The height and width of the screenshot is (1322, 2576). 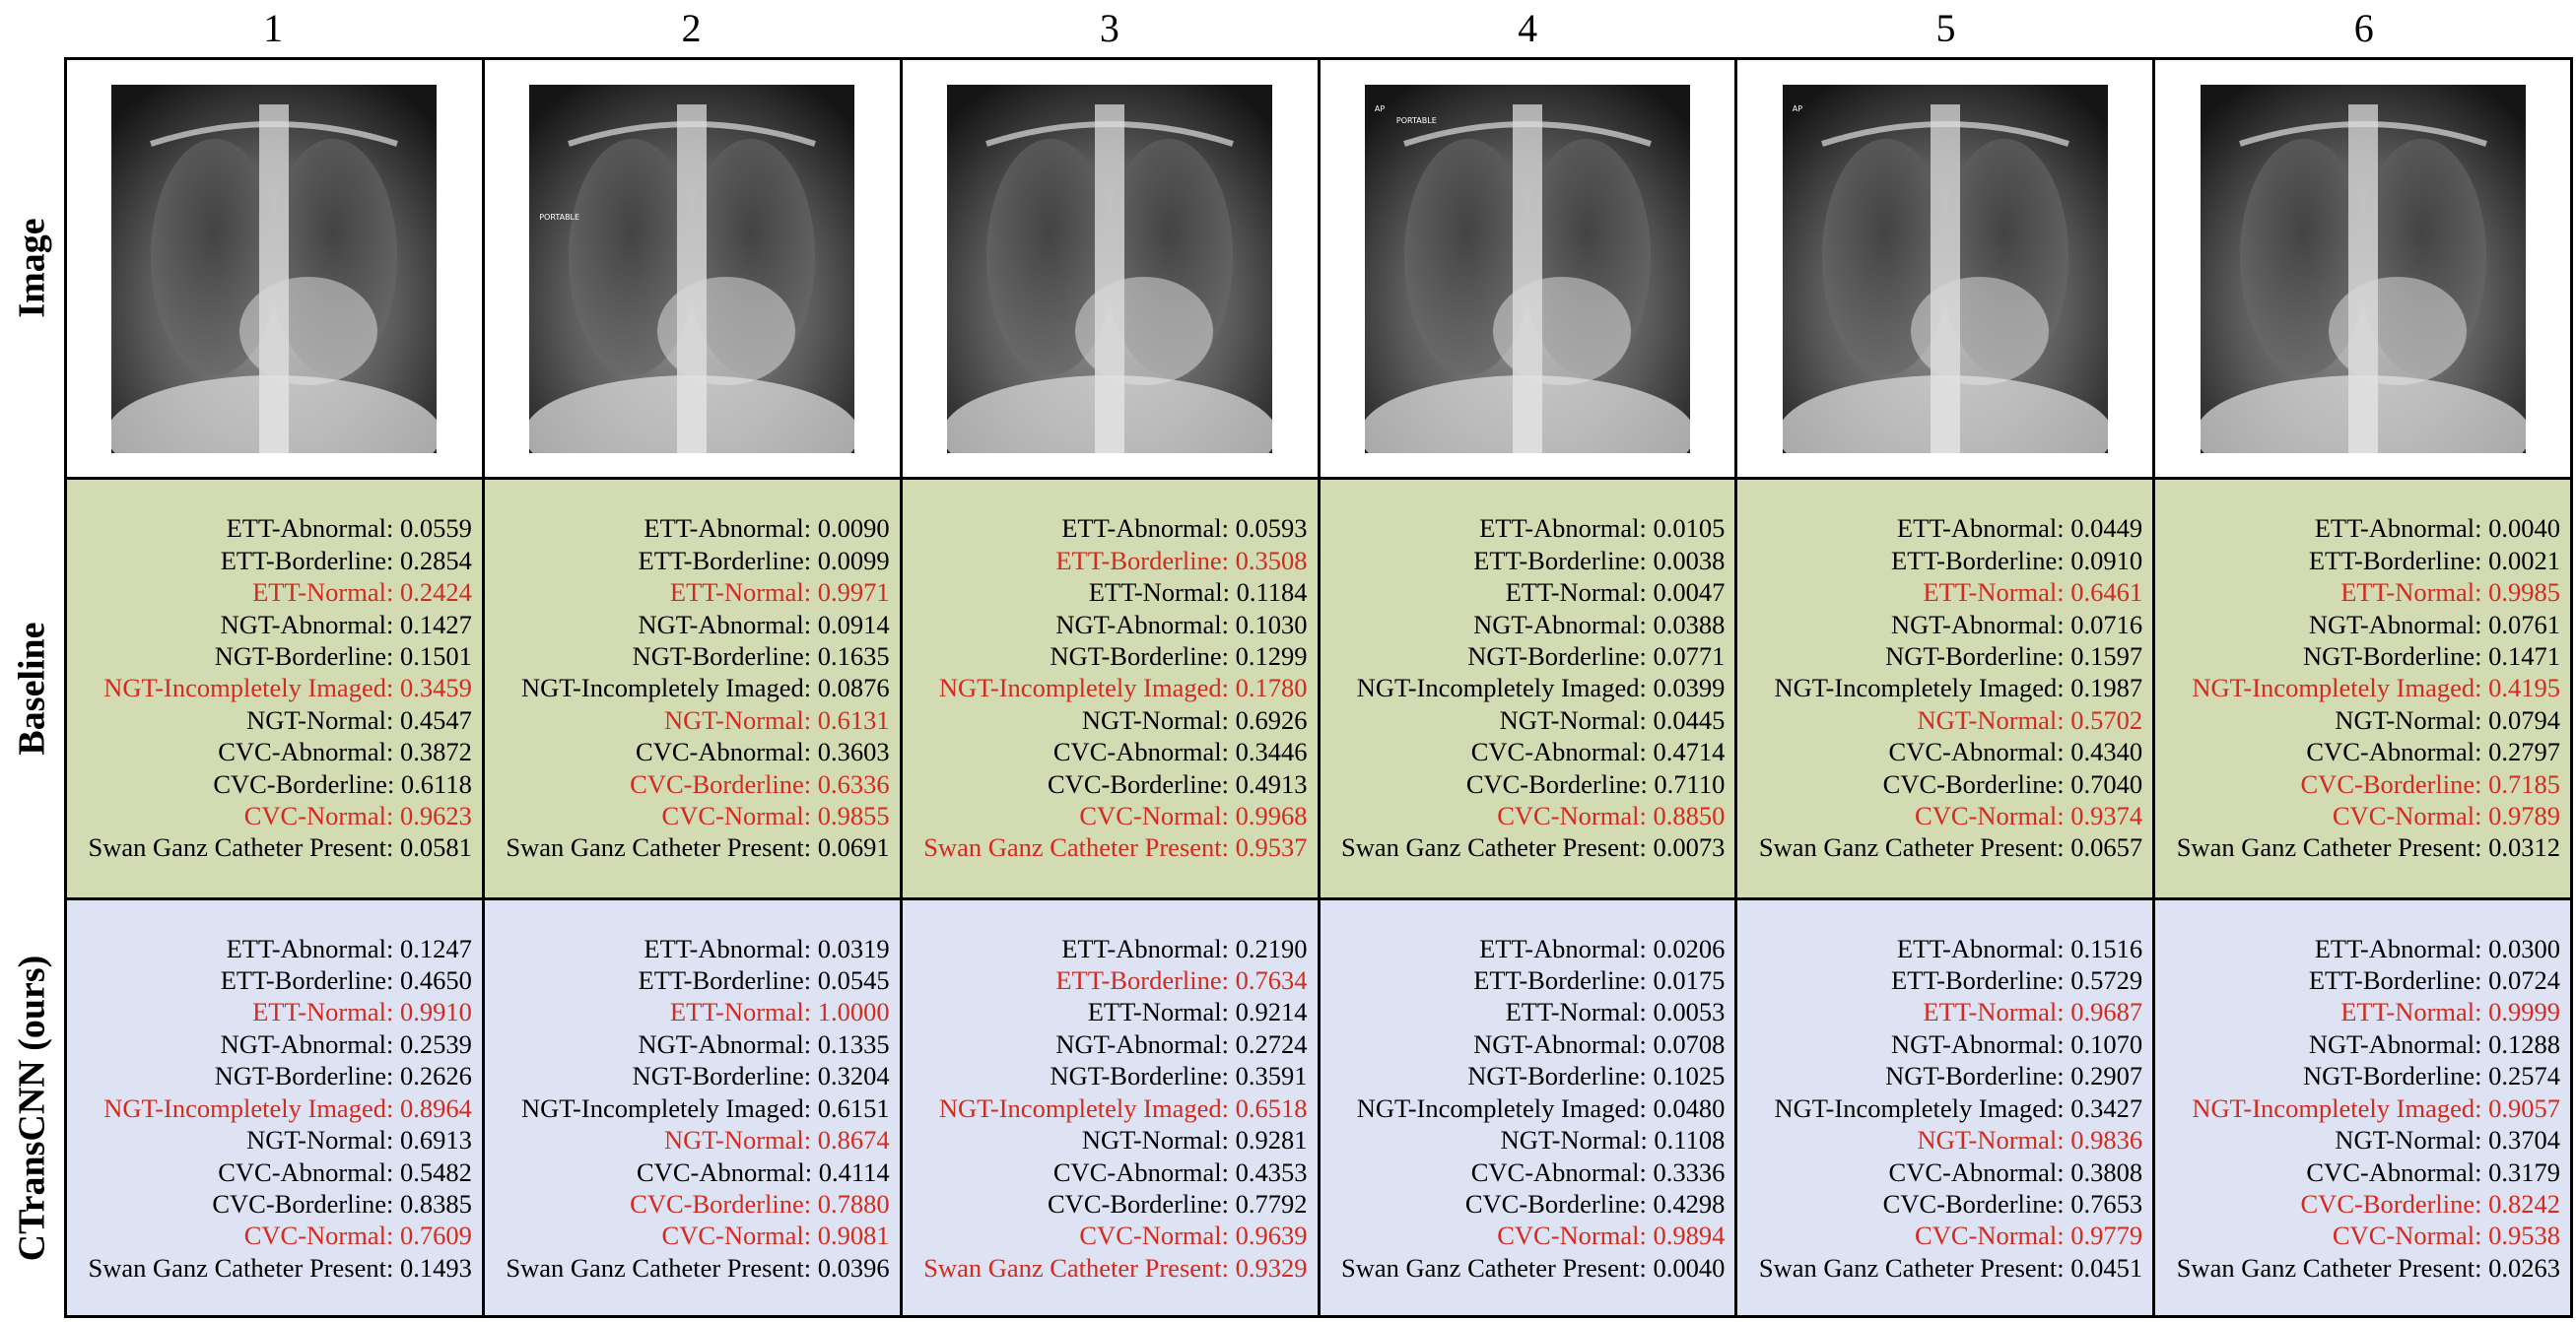 I want to click on score-line-highlighted: CVC-Normal: 0.9538, so click(x=2446, y=1236).